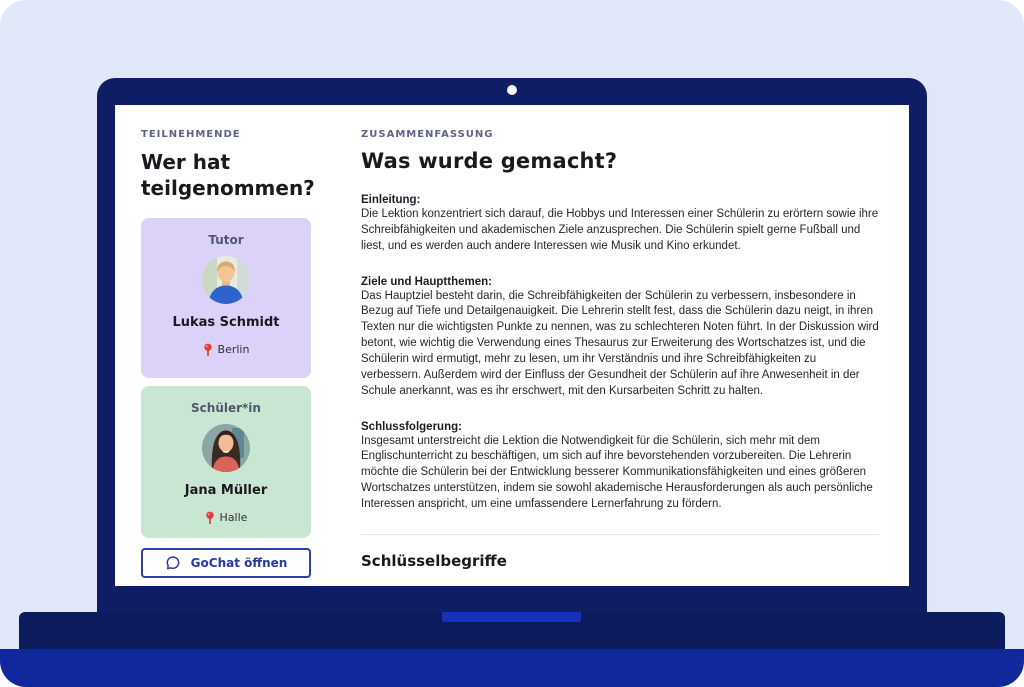  What do you see at coordinates (239, 562) in the screenshot?
I see `gochat-button-label: GoChat öffnen` at bounding box center [239, 562].